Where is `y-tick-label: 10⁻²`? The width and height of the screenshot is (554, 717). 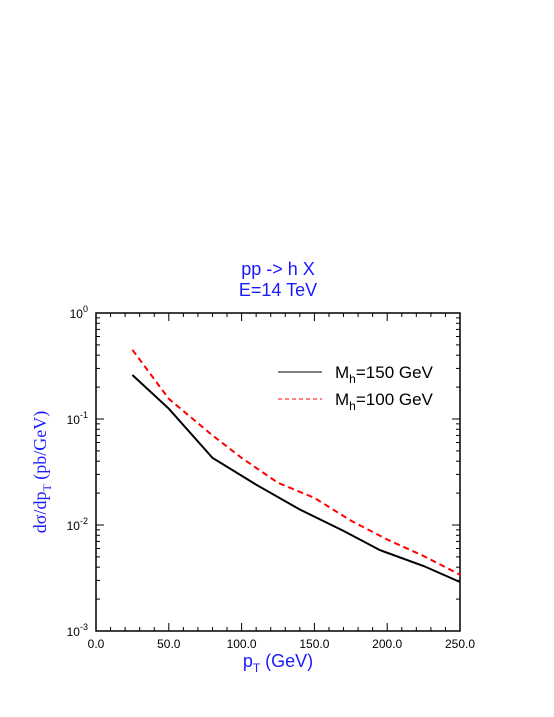 y-tick-label: 10⁻² is located at coordinates (77, 524).